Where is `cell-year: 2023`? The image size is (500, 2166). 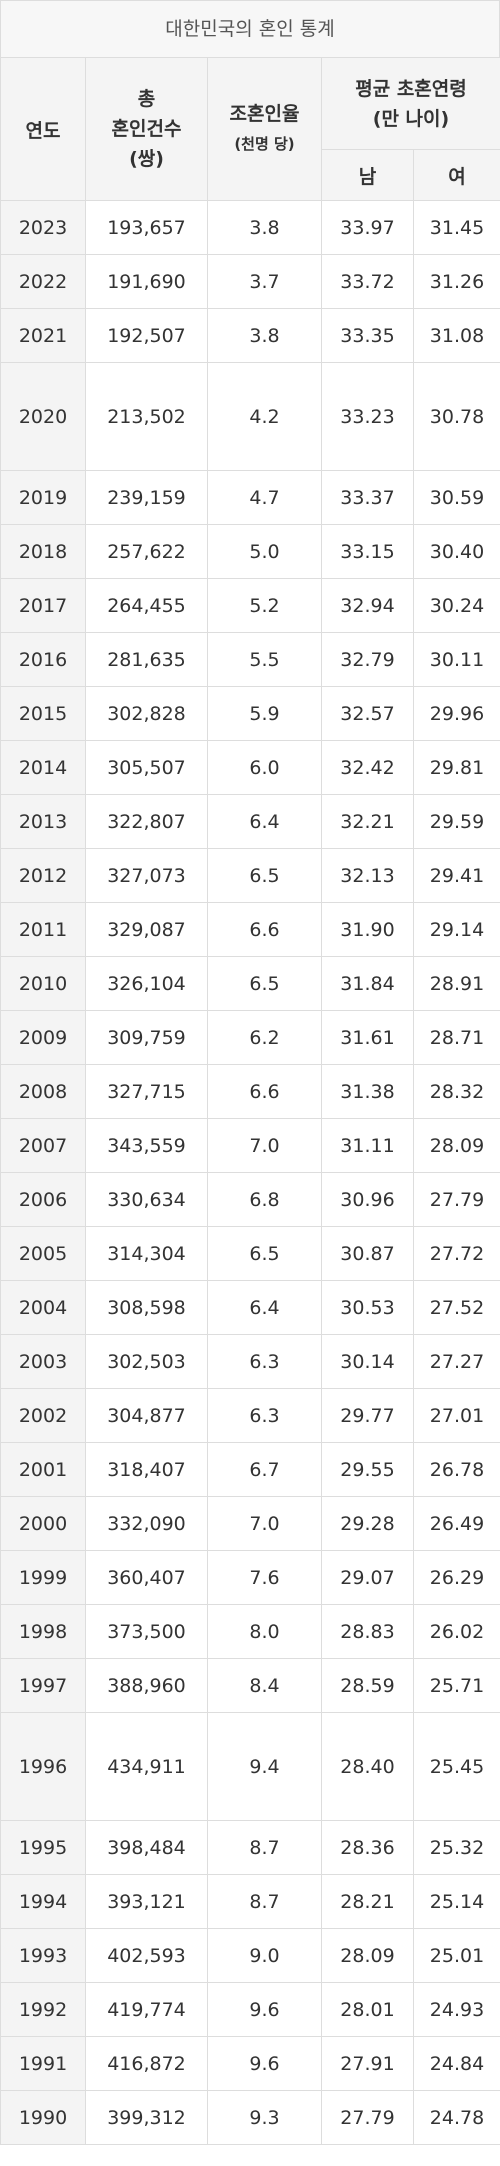
cell-year: 2023 is located at coordinates (43, 227).